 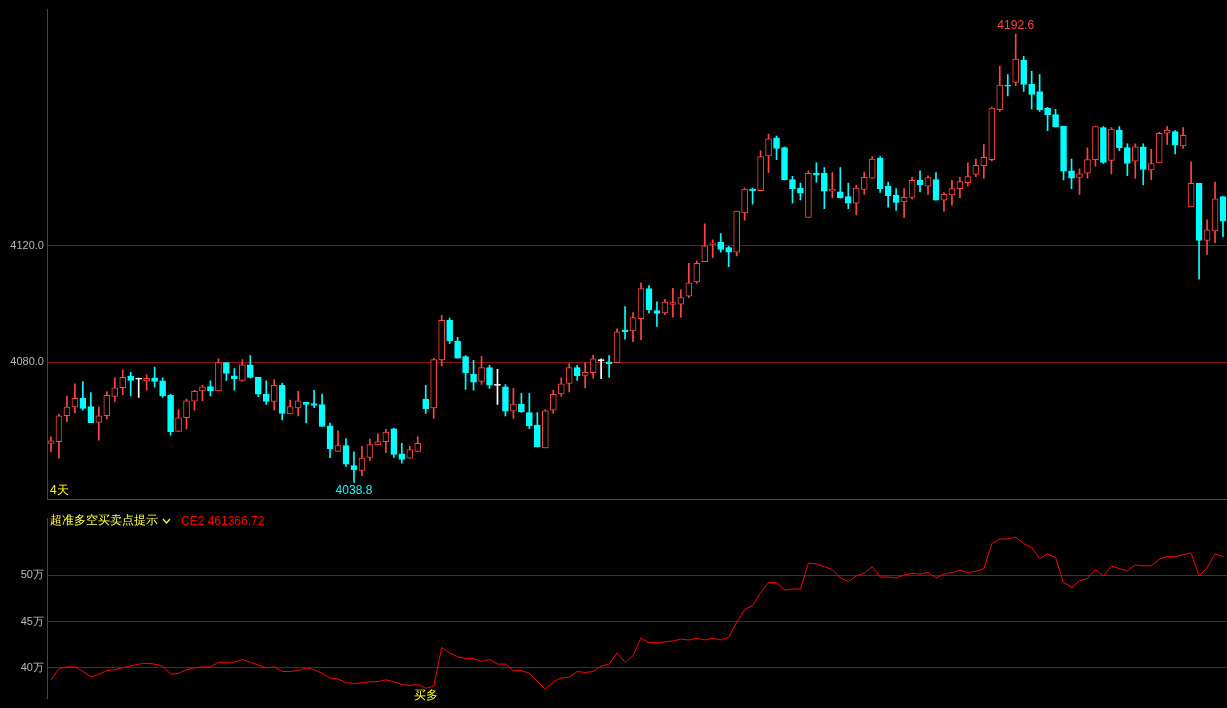 I want to click on y-tick-label: 4080.0, so click(x=27, y=361).